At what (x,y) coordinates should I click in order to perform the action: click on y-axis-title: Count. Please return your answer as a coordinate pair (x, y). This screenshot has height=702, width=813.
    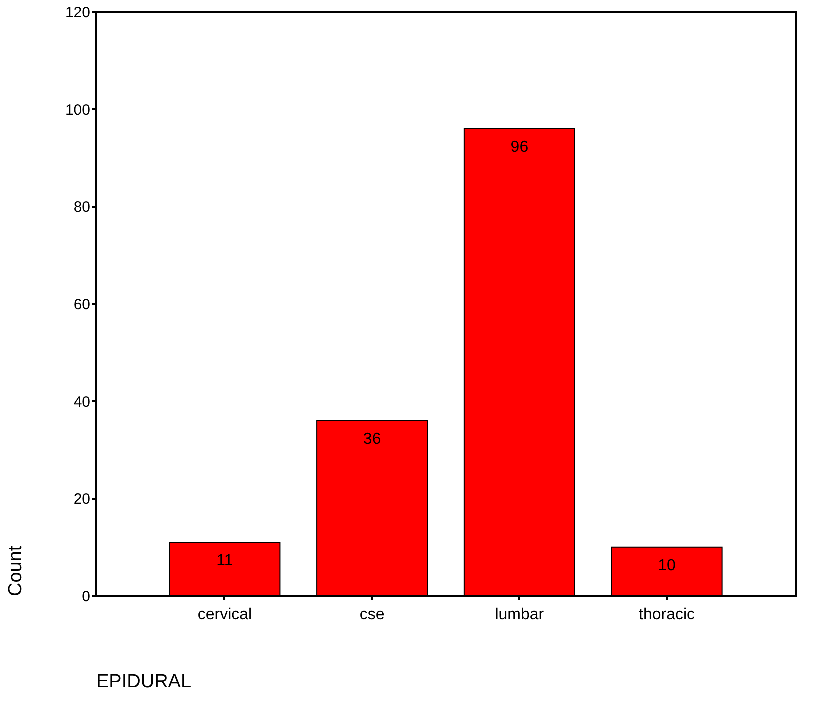
    Looking at the image, I should click on (15, 570).